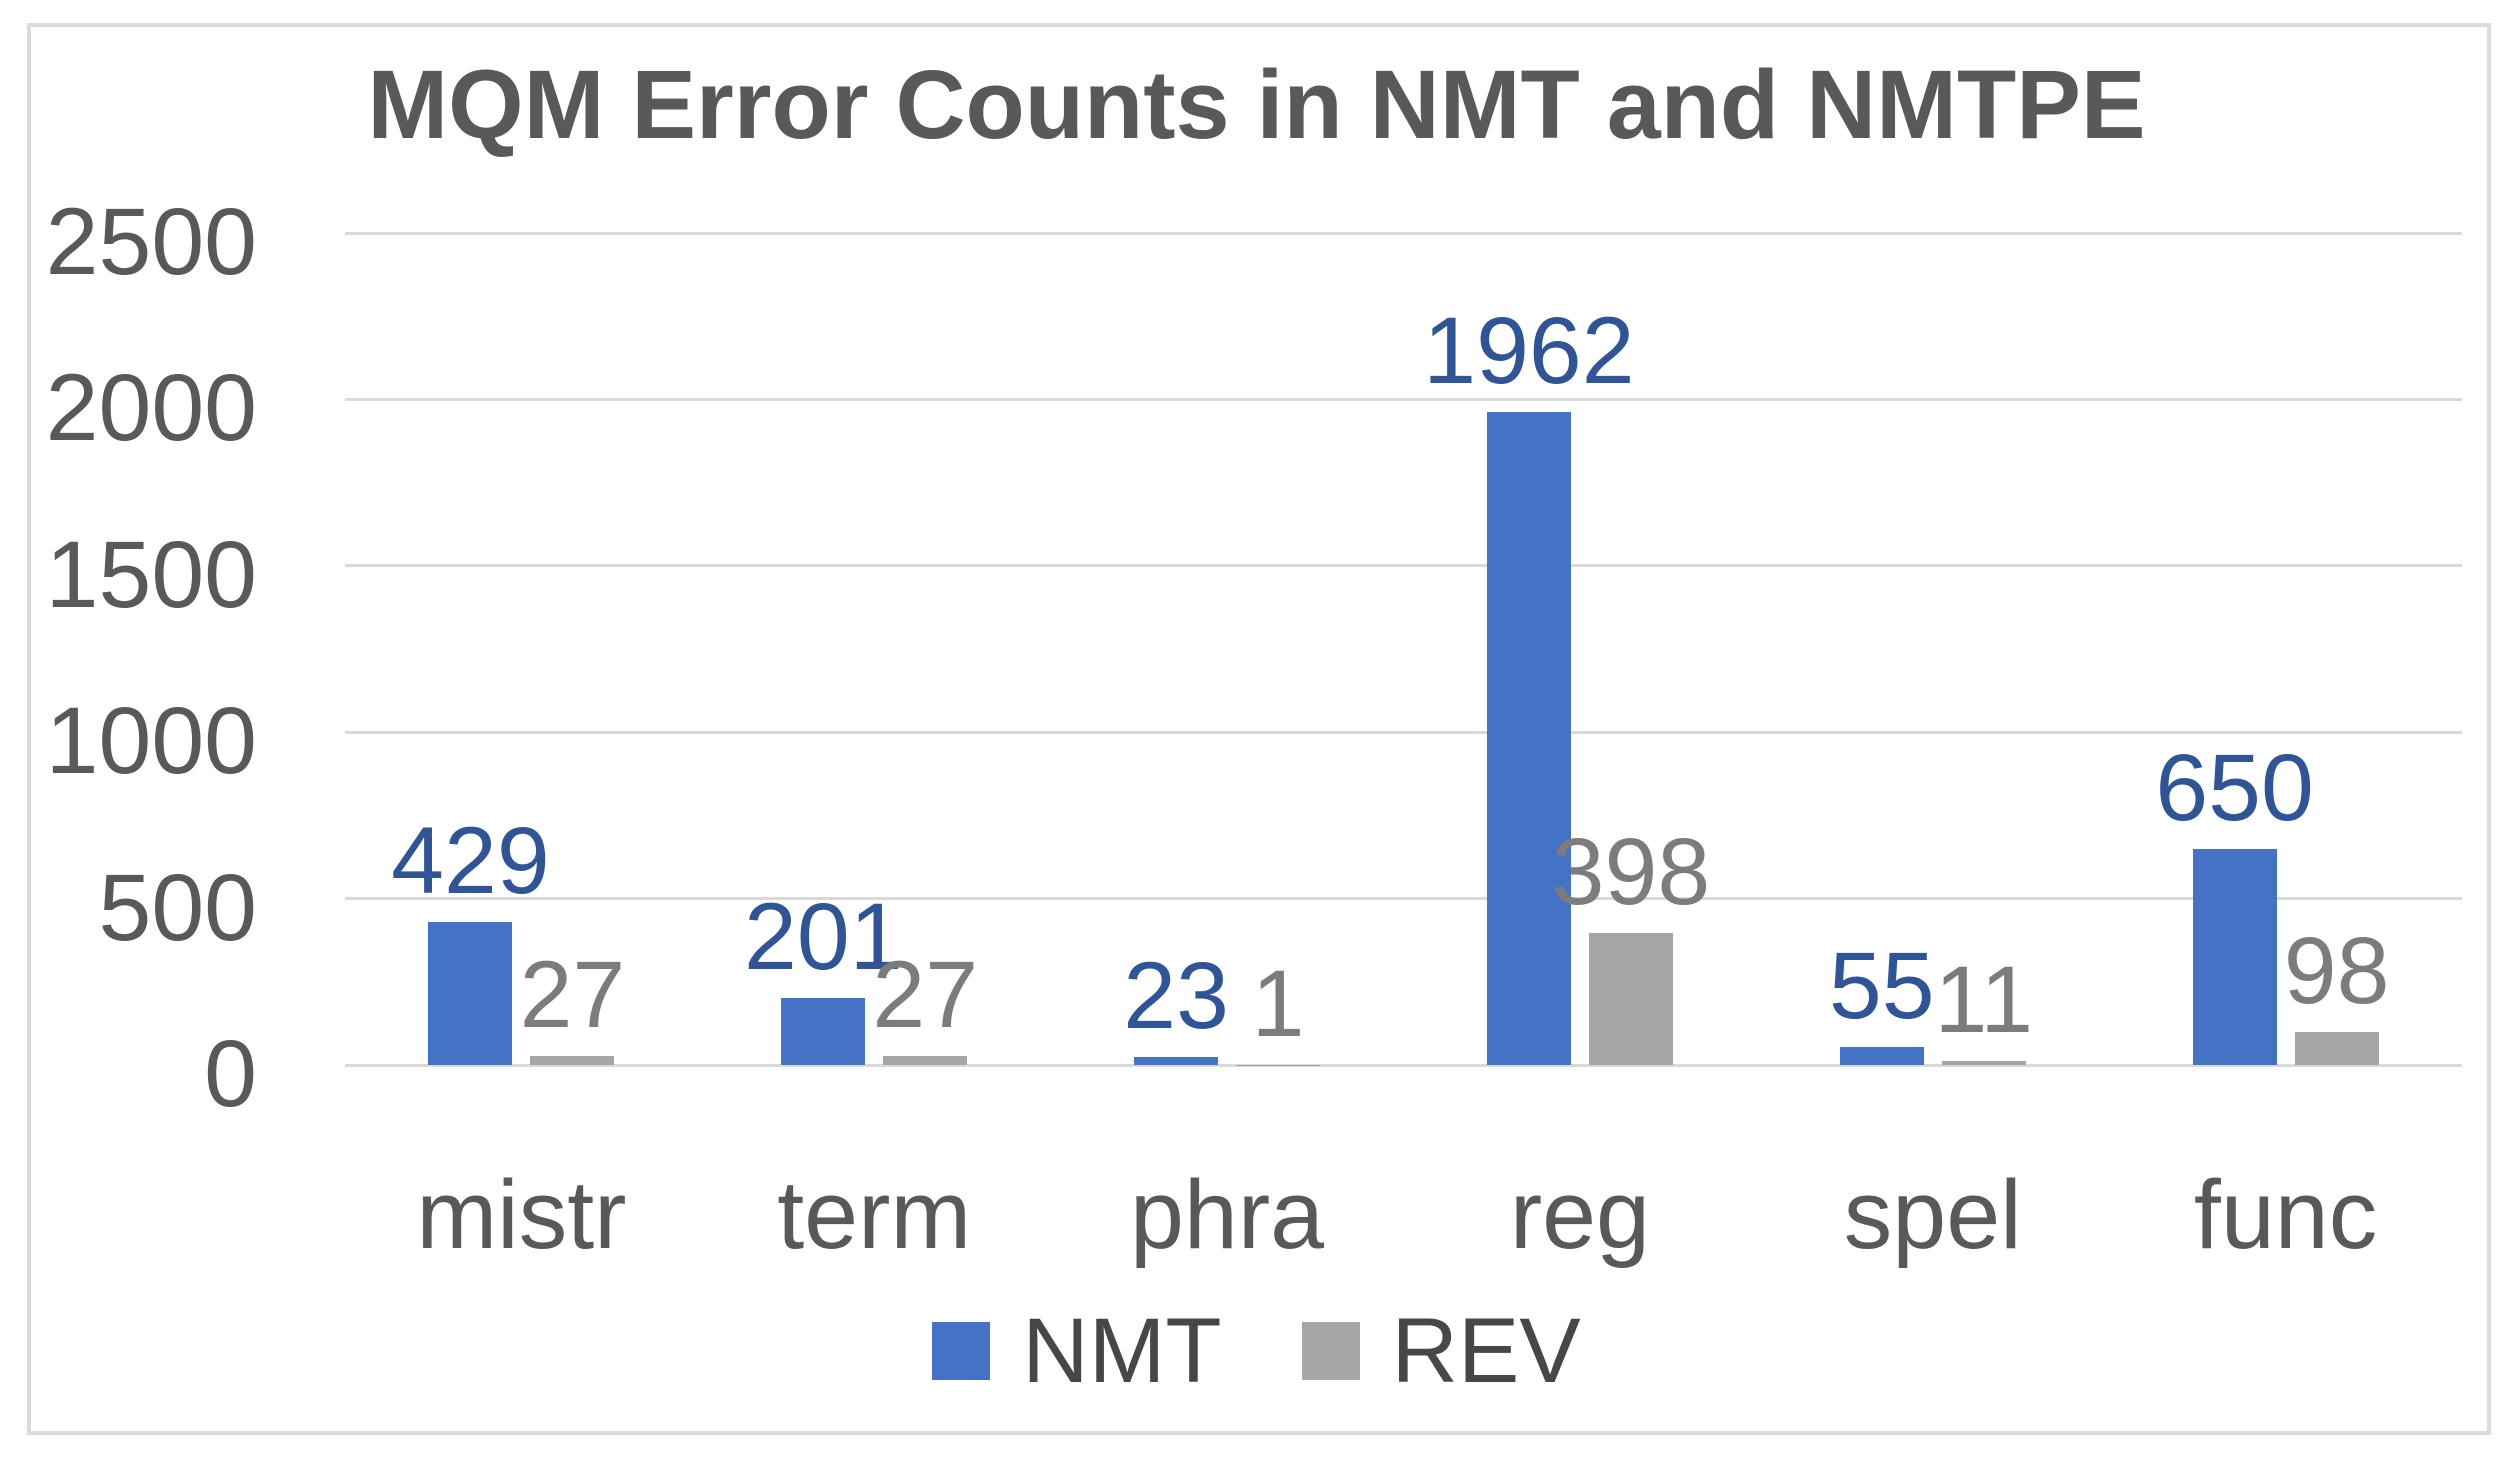 Image resolution: width=2513 pixels, height=1462 pixels. I want to click on data-label-nmt-func: 650, so click(2234, 787).